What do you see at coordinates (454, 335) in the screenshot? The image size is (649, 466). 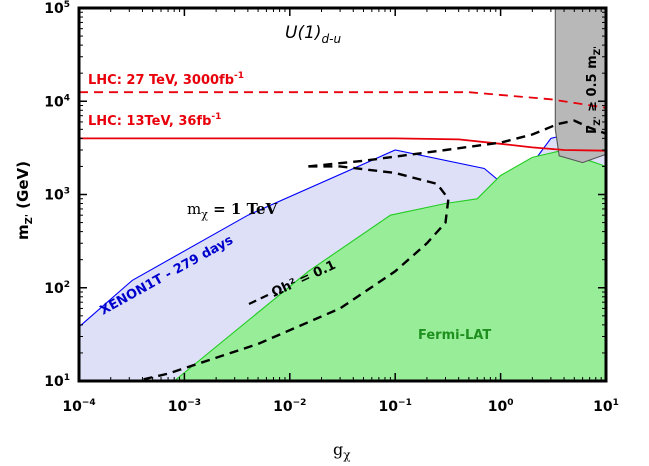 I see `fermi-label: Fermi-LAT` at bounding box center [454, 335].